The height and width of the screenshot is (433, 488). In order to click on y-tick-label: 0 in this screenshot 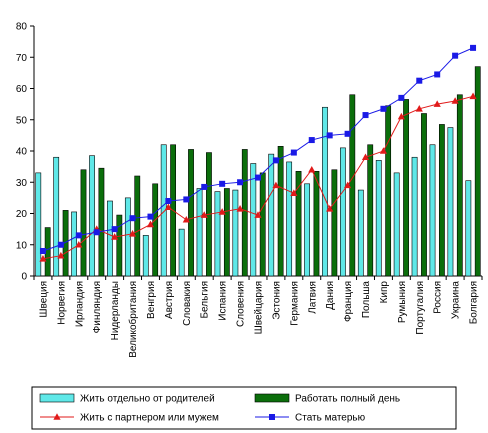, I will do `click(24, 277)`.